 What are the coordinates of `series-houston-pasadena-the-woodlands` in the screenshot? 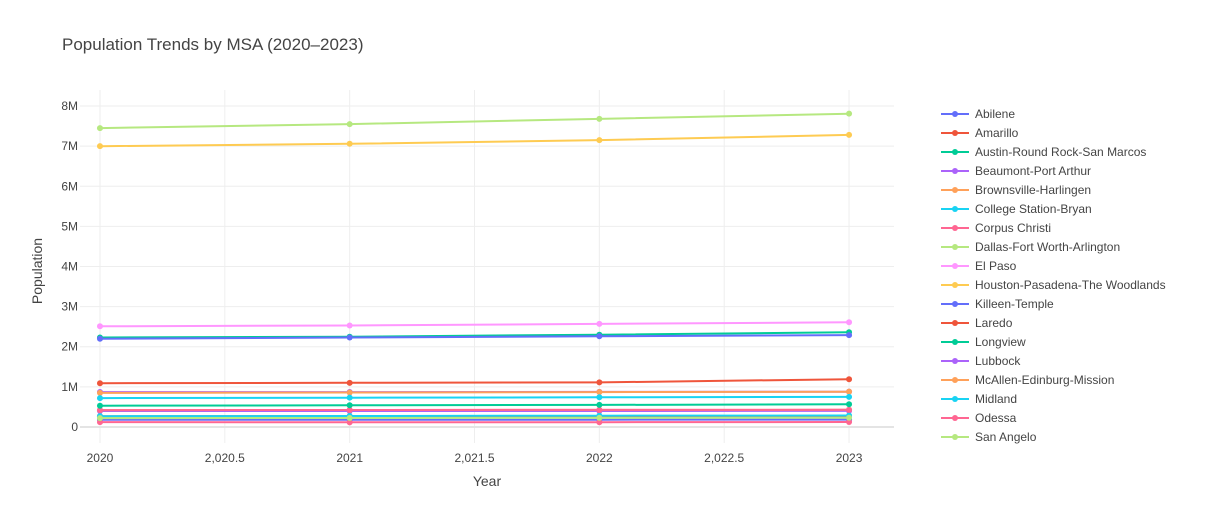 It's located at (474, 140).